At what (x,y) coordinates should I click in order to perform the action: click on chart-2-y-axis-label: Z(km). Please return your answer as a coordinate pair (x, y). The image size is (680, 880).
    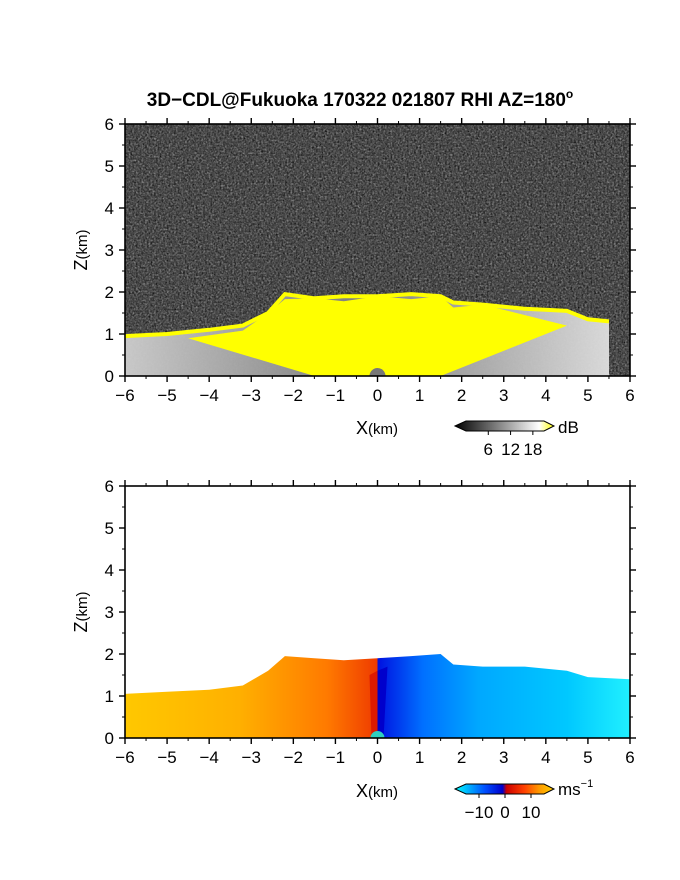
    Looking at the image, I should click on (81, 612).